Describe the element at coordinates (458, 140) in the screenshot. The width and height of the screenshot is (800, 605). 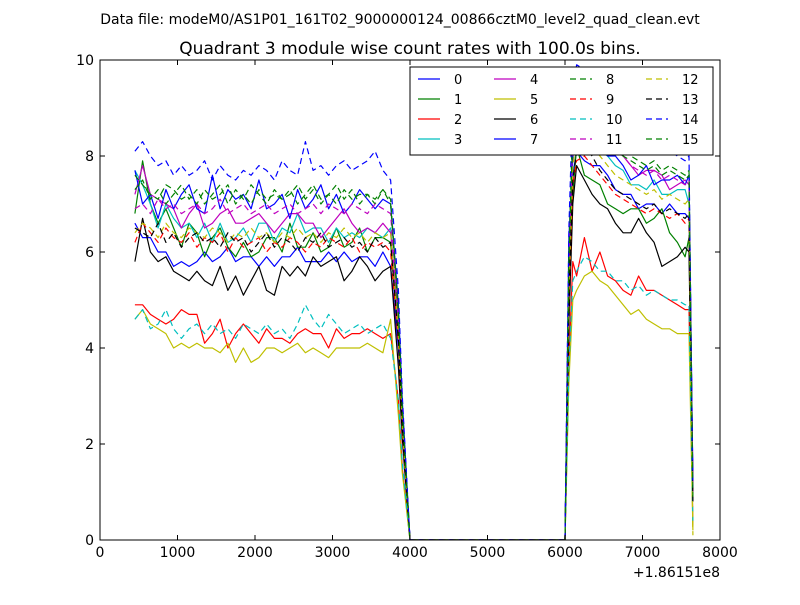
I see `legend-label-3: 3` at that location.